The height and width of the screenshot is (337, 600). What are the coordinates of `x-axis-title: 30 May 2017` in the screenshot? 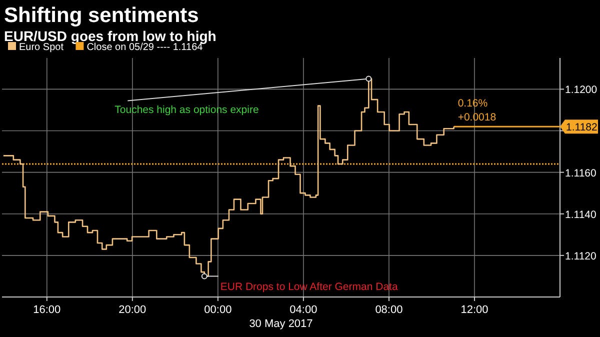 It's located at (281, 324).